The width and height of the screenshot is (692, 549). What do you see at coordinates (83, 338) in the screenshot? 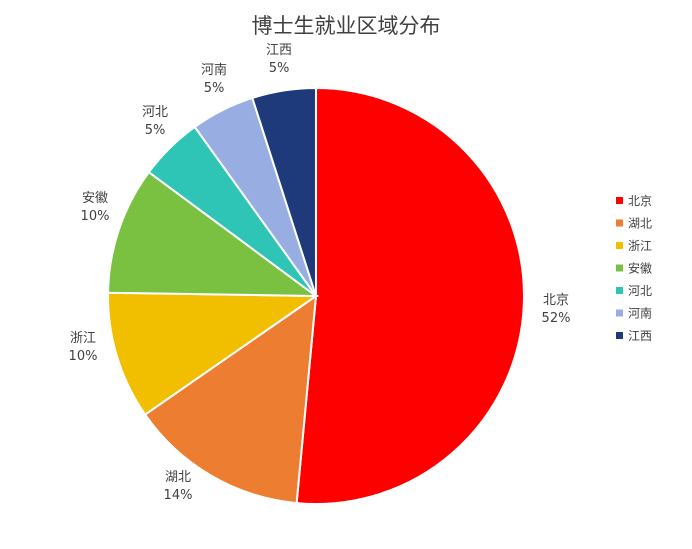
I see `slice-label-name-3: 浙江` at bounding box center [83, 338].